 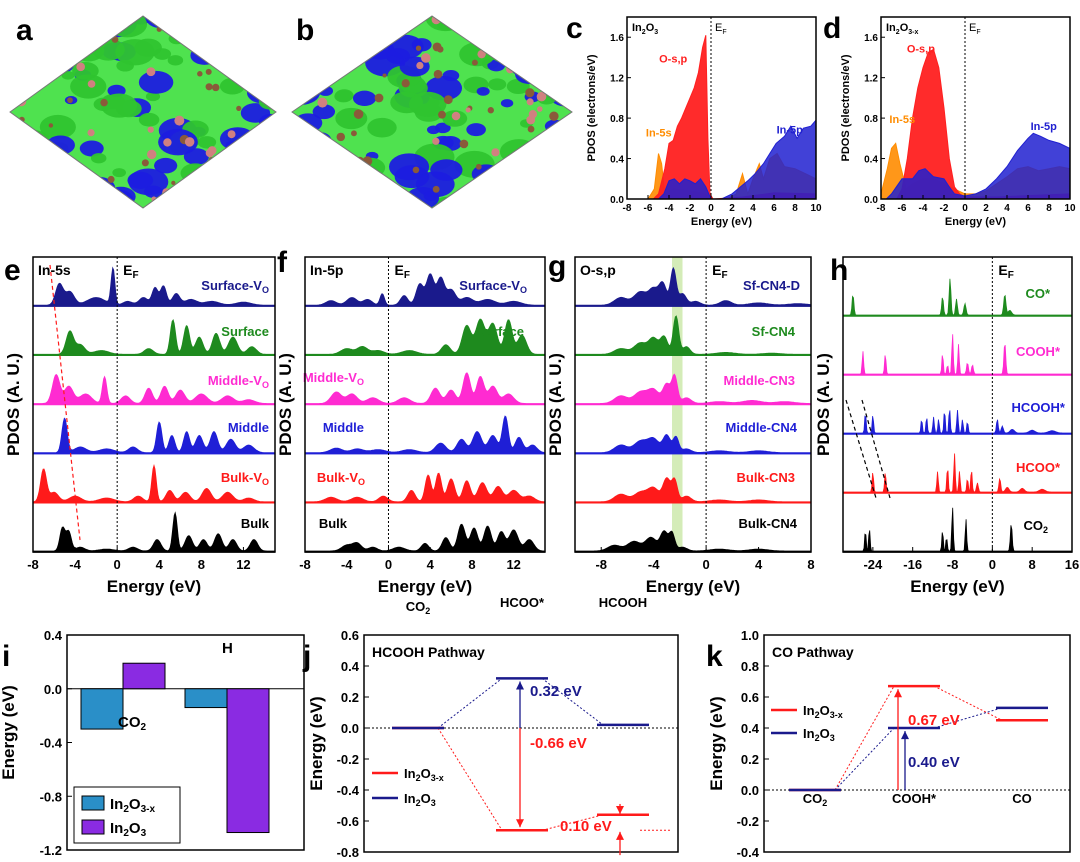 What do you see at coordinates (648, 208) in the screenshot?
I see `x-tick-label: -6` at bounding box center [648, 208].